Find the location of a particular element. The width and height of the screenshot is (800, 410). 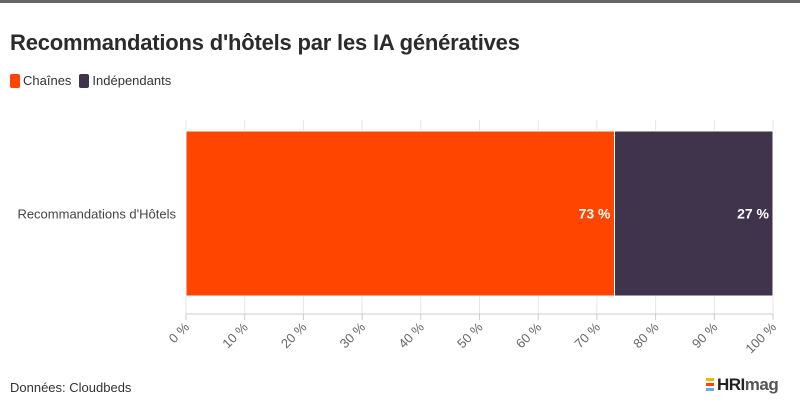

legend-item-chaines: Chaînes is located at coordinates (40, 80).